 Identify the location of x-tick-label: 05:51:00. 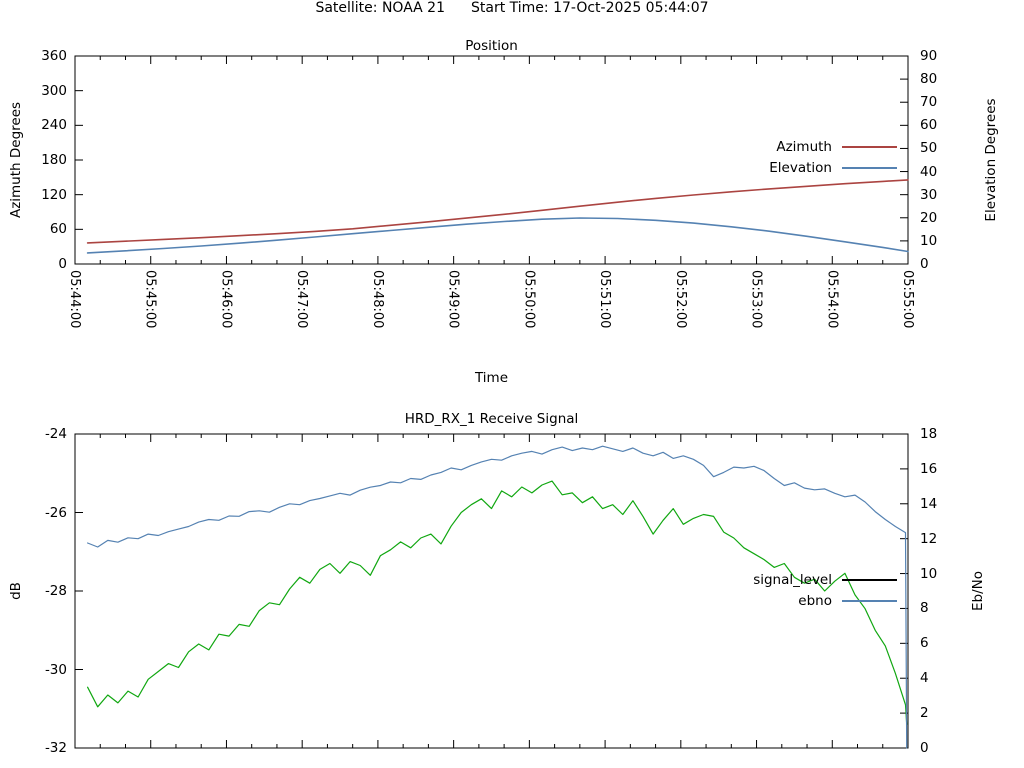
(605, 299).